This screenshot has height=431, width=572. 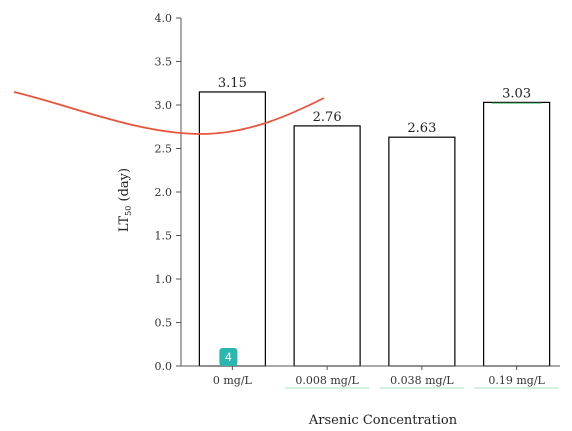 I want to click on x-axis-title: Arsenic Concentration, so click(x=383, y=420).